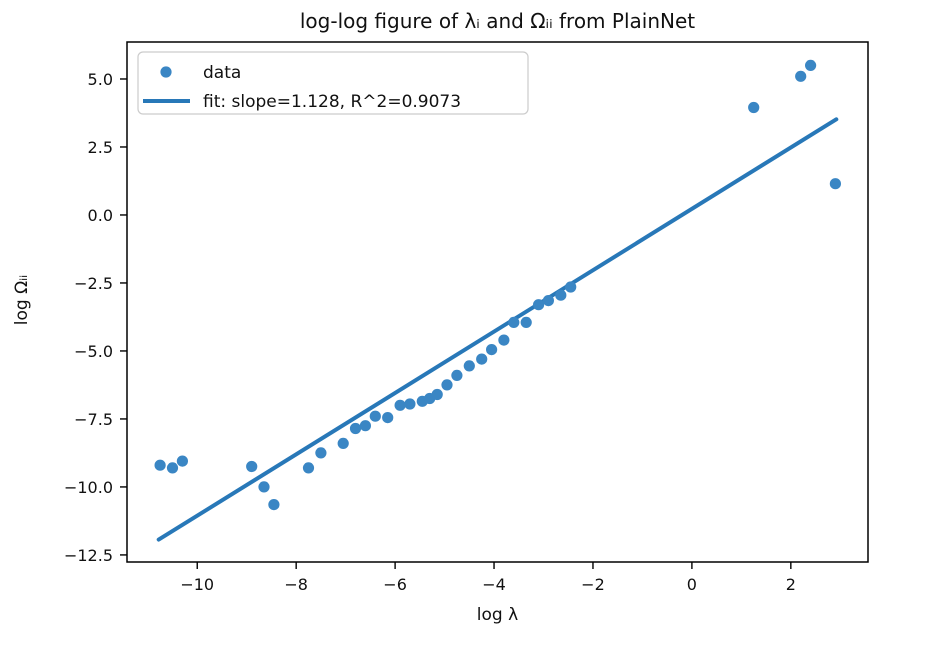 The image size is (930, 651). Describe the element at coordinates (100, 215) in the screenshot. I see `y-tick-label: 0.0` at that location.